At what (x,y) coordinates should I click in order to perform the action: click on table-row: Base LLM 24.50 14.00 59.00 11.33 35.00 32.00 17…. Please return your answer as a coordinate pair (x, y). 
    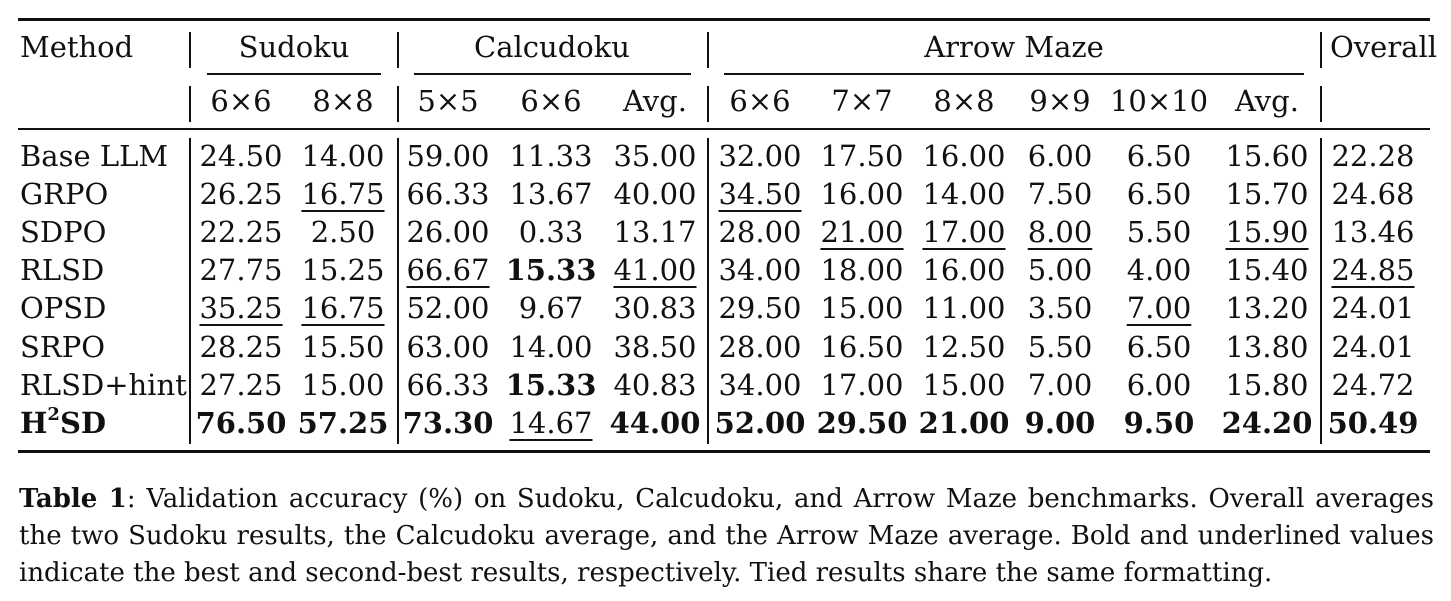
    Looking at the image, I should click on (725, 156).